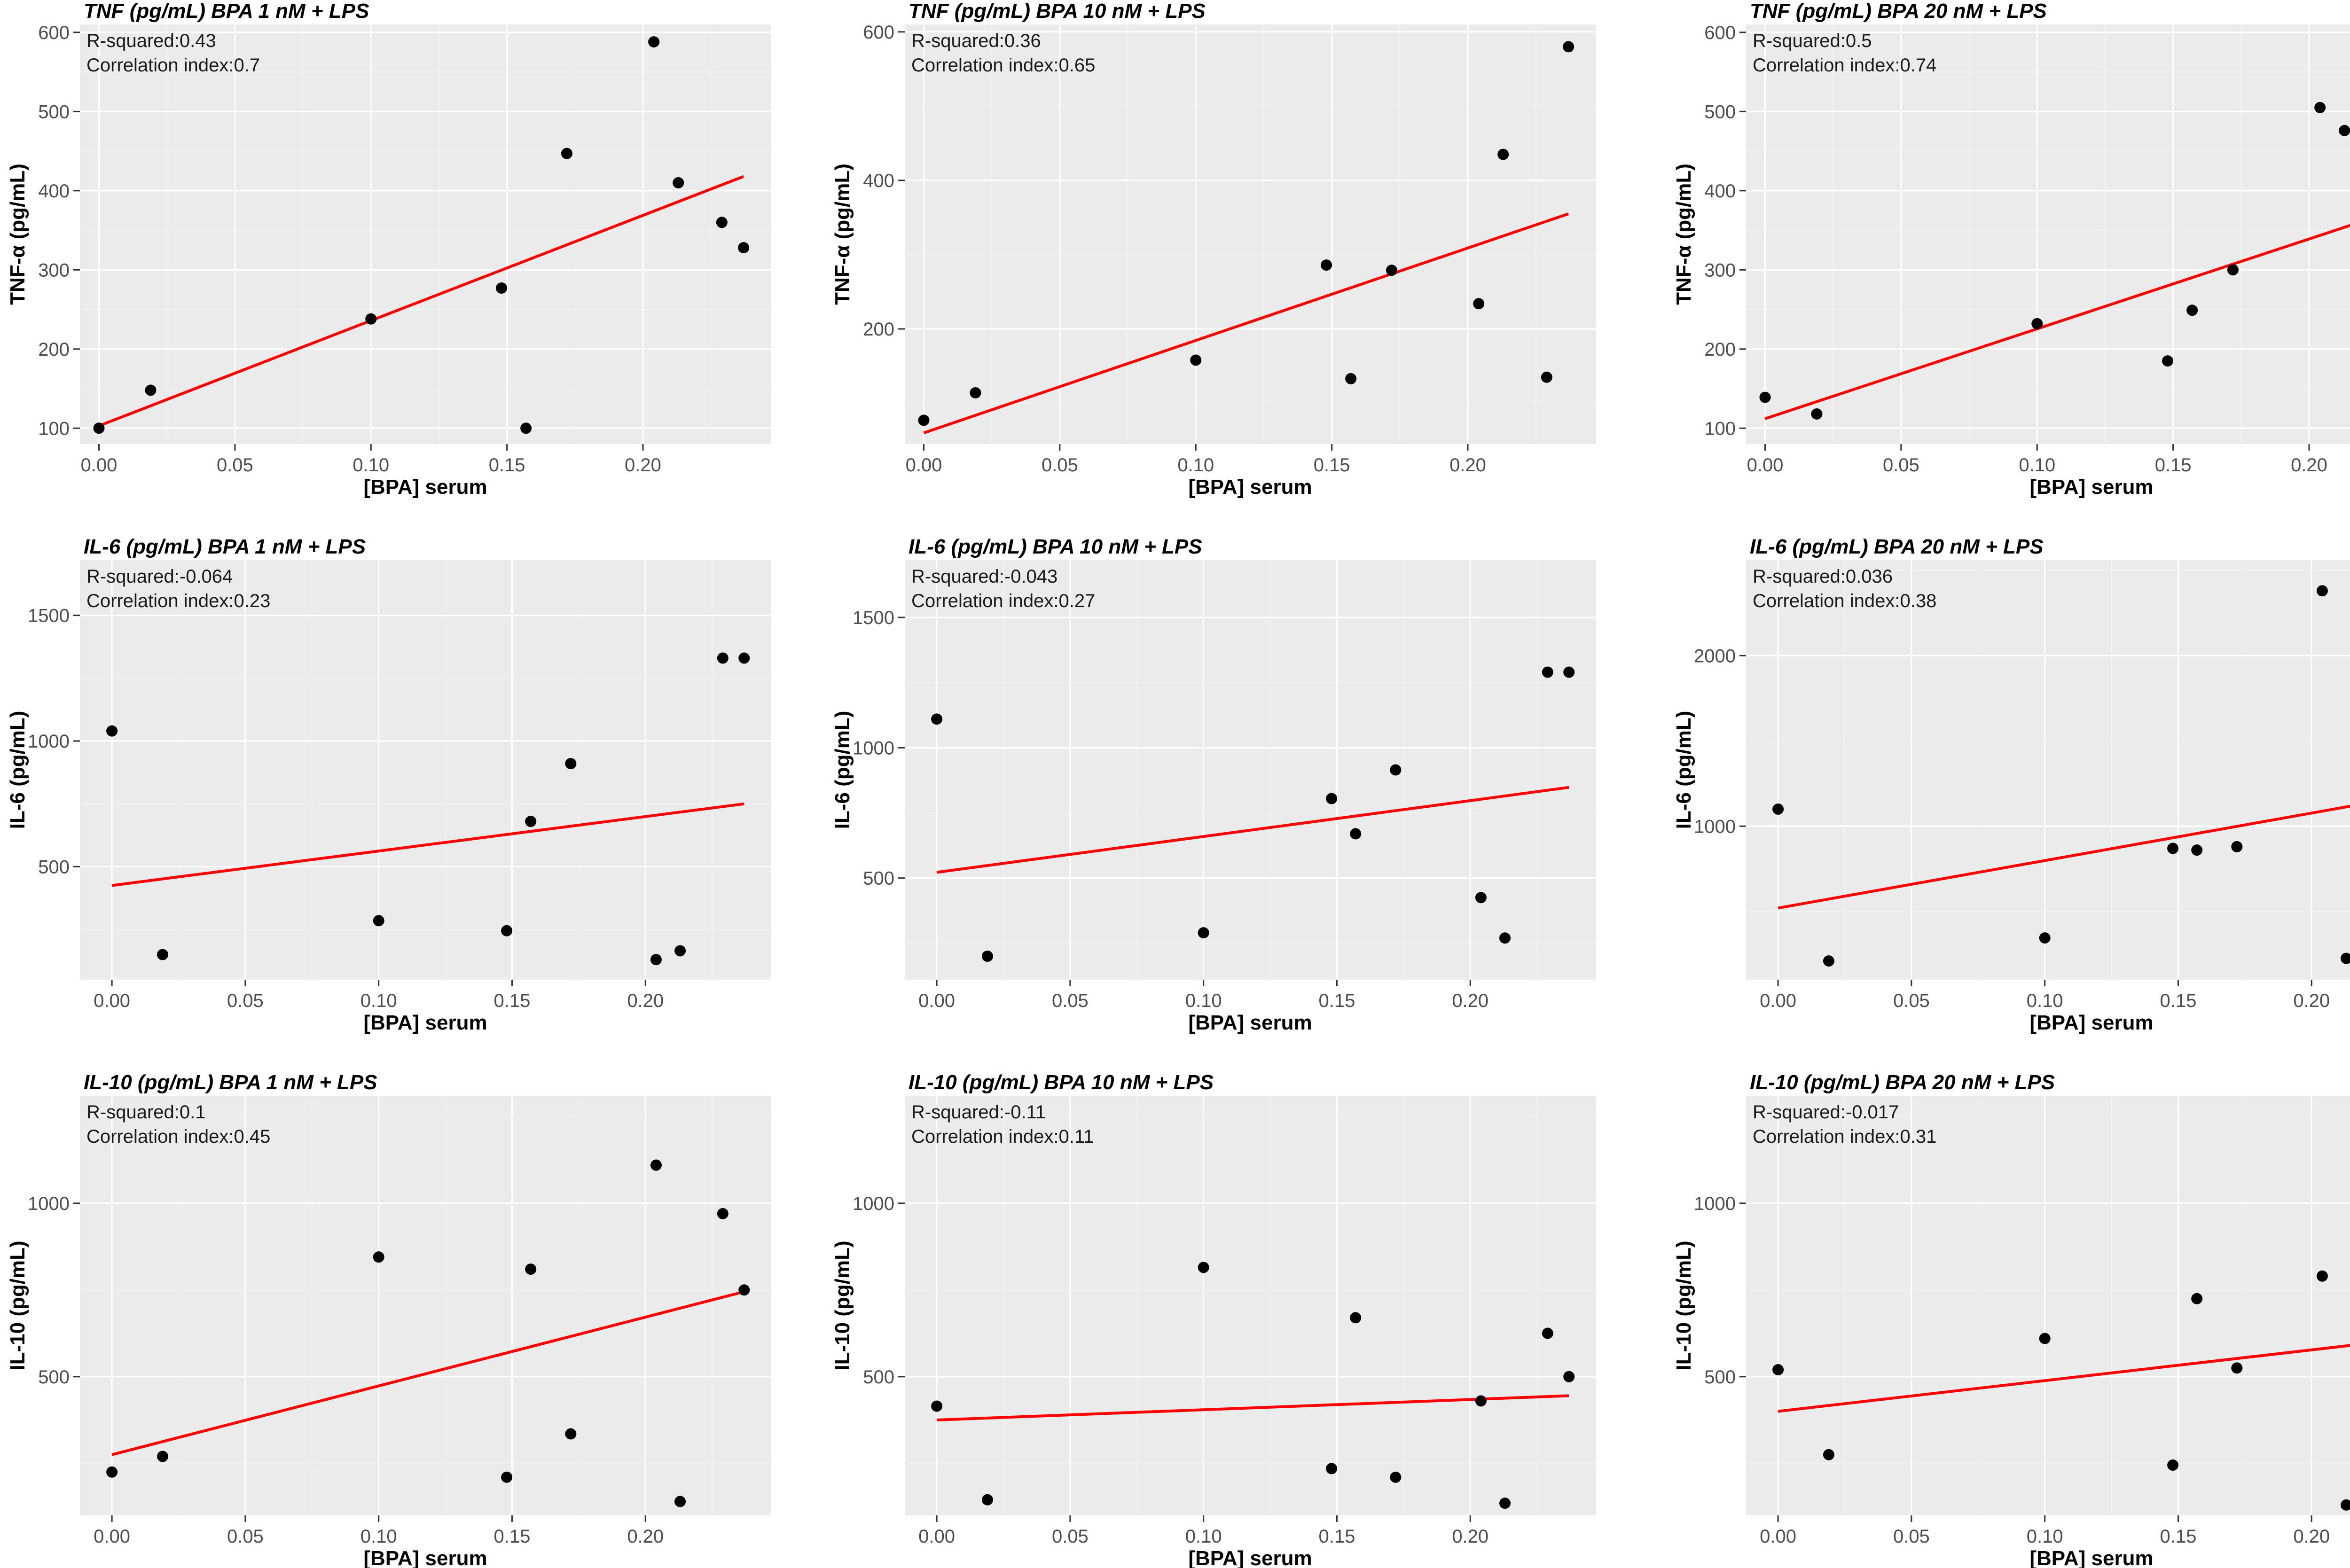 Image resolution: width=2350 pixels, height=1568 pixels. Describe the element at coordinates (1057, 12) in the screenshot. I see `panel-title: TNF (pg/mL) BPA 10 nM + LPS` at that location.